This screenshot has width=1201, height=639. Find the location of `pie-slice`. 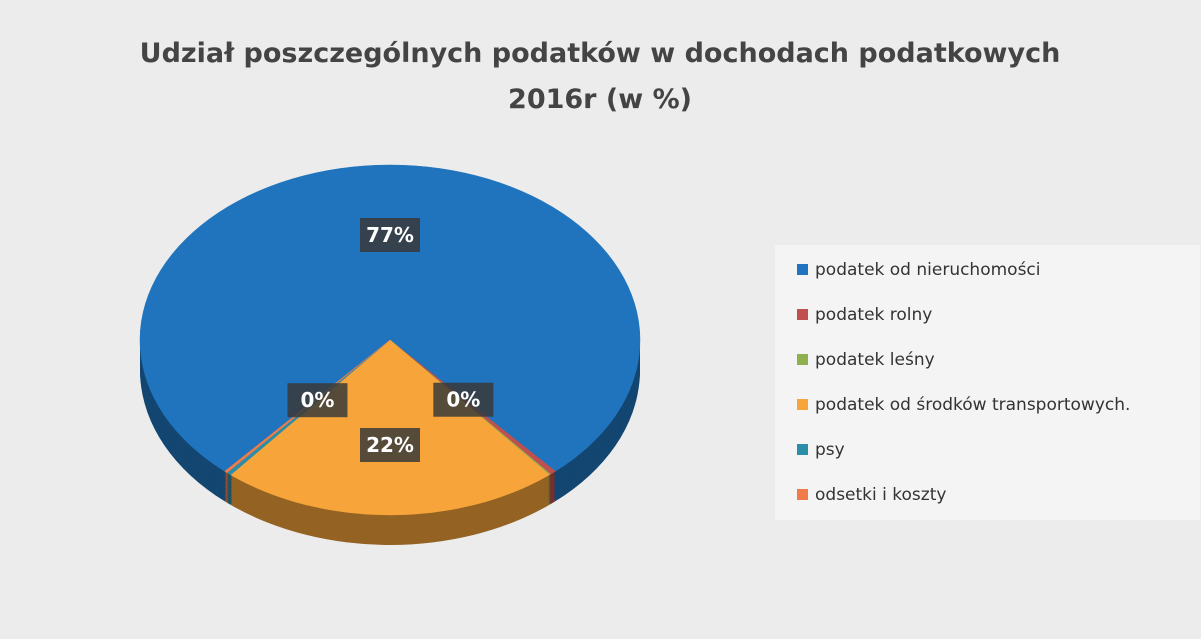

pie-slice is located at coordinates (390, 427).